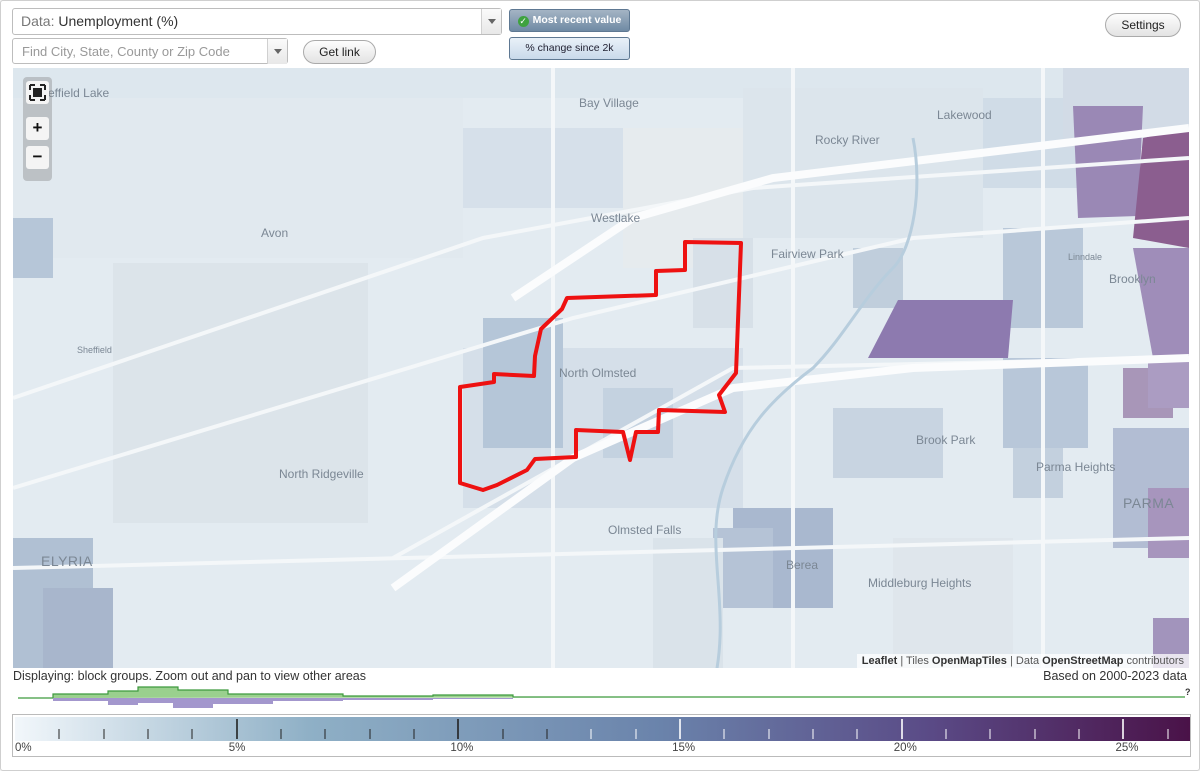 The image size is (1200, 771). I want to click on attribution-sep: | Data, so click(1024, 661).